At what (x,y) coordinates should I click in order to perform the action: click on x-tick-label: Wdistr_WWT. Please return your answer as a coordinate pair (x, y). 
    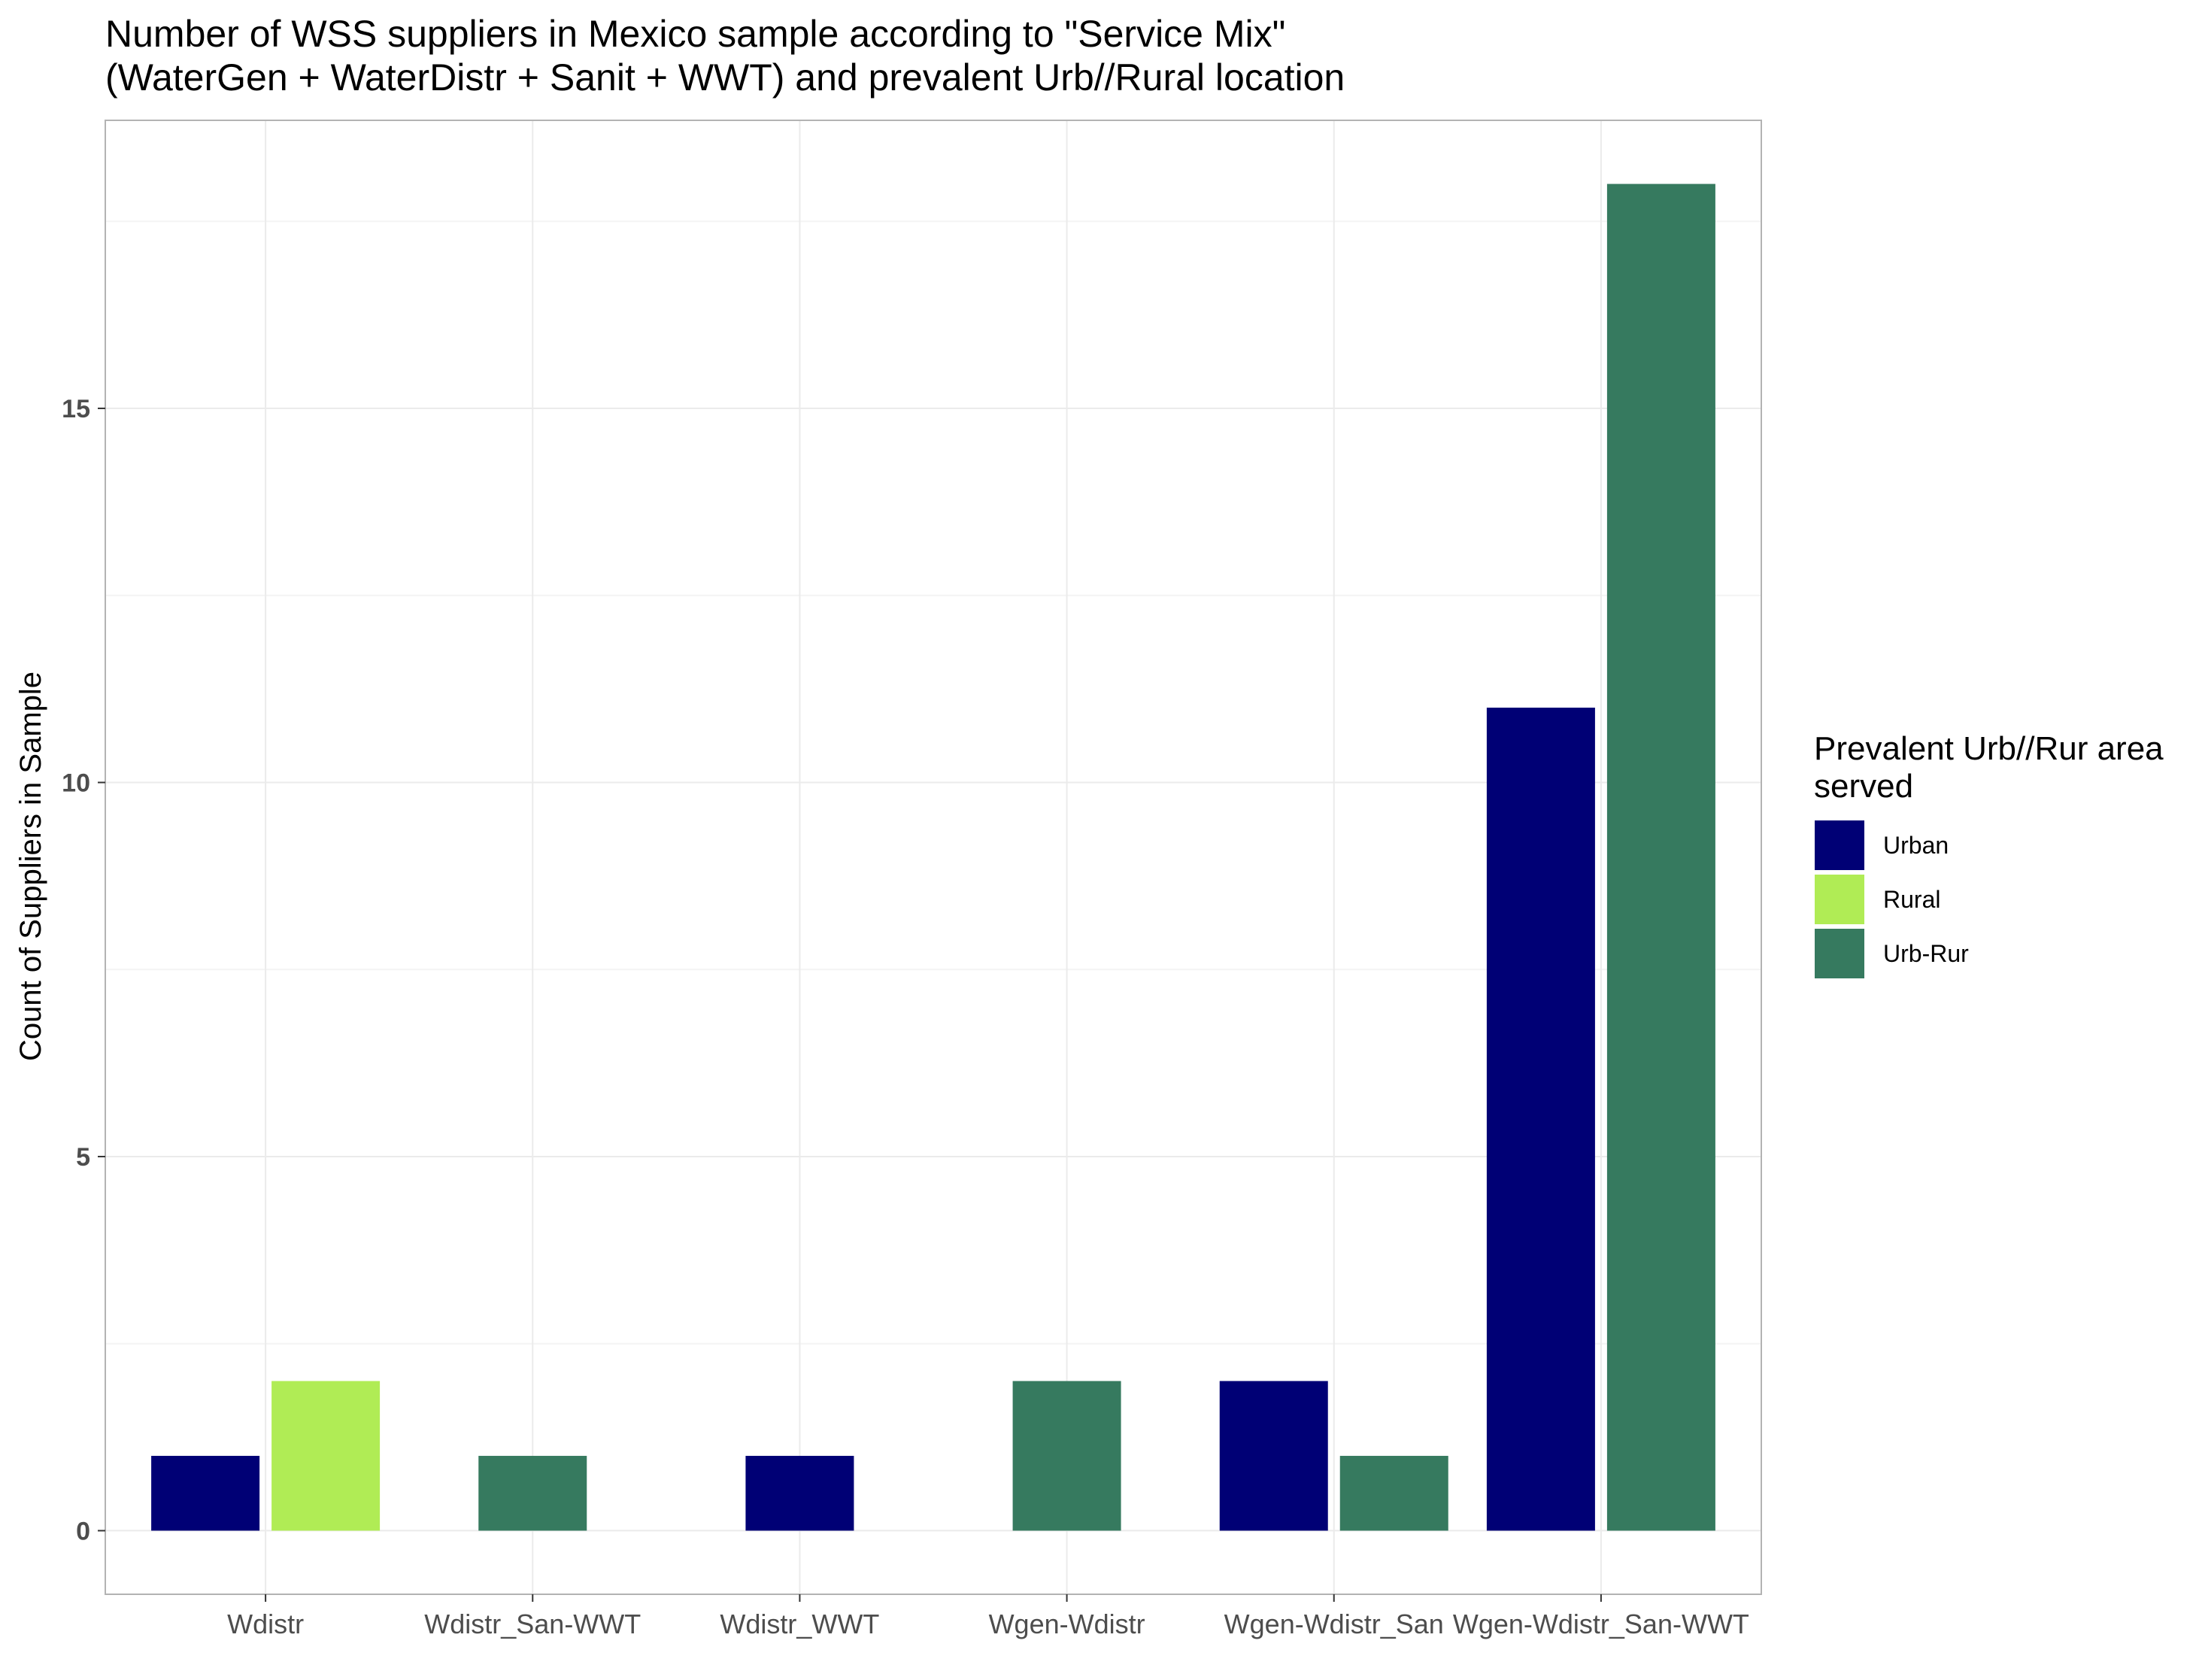
    Looking at the image, I should click on (799, 1624).